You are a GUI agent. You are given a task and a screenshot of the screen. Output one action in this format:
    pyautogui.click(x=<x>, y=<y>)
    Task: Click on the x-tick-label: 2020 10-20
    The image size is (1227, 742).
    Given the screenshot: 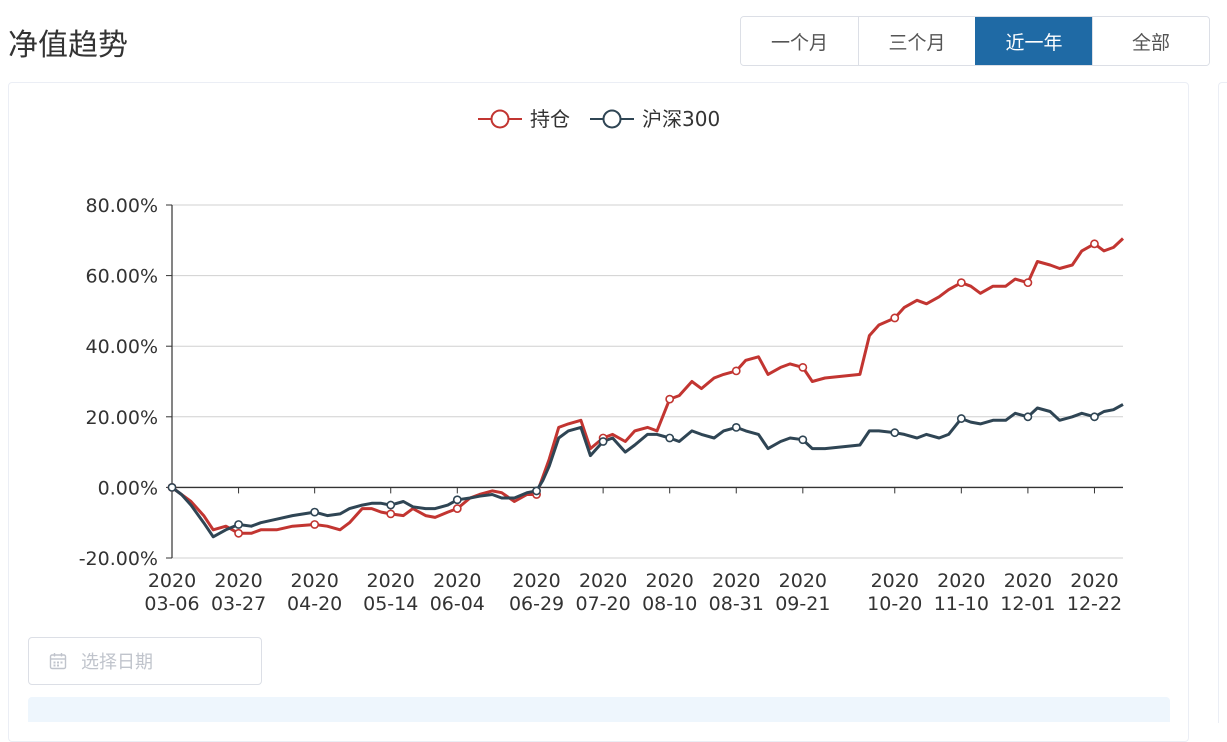 What is the action you would take?
    pyautogui.click(x=894, y=592)
    